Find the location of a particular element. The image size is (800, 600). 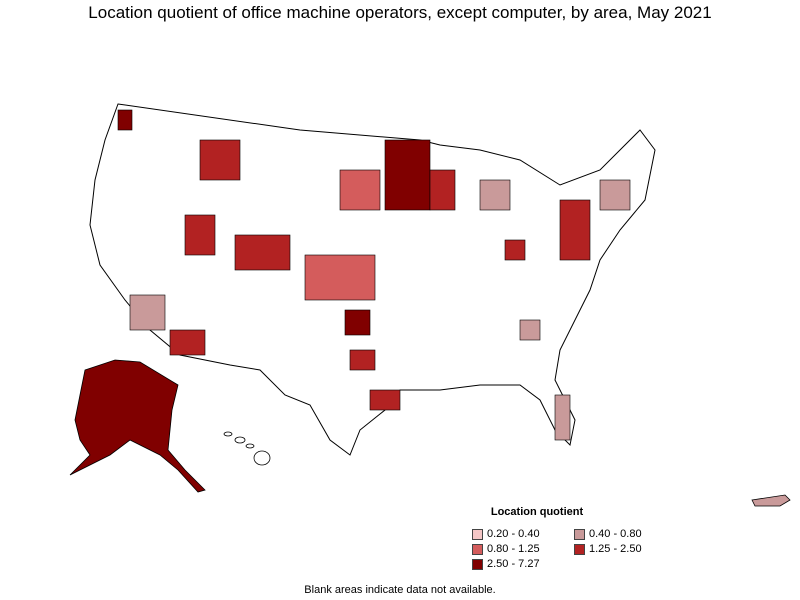

legend-item: 0.40 - 0.80 is located at coordinates (618, 534).